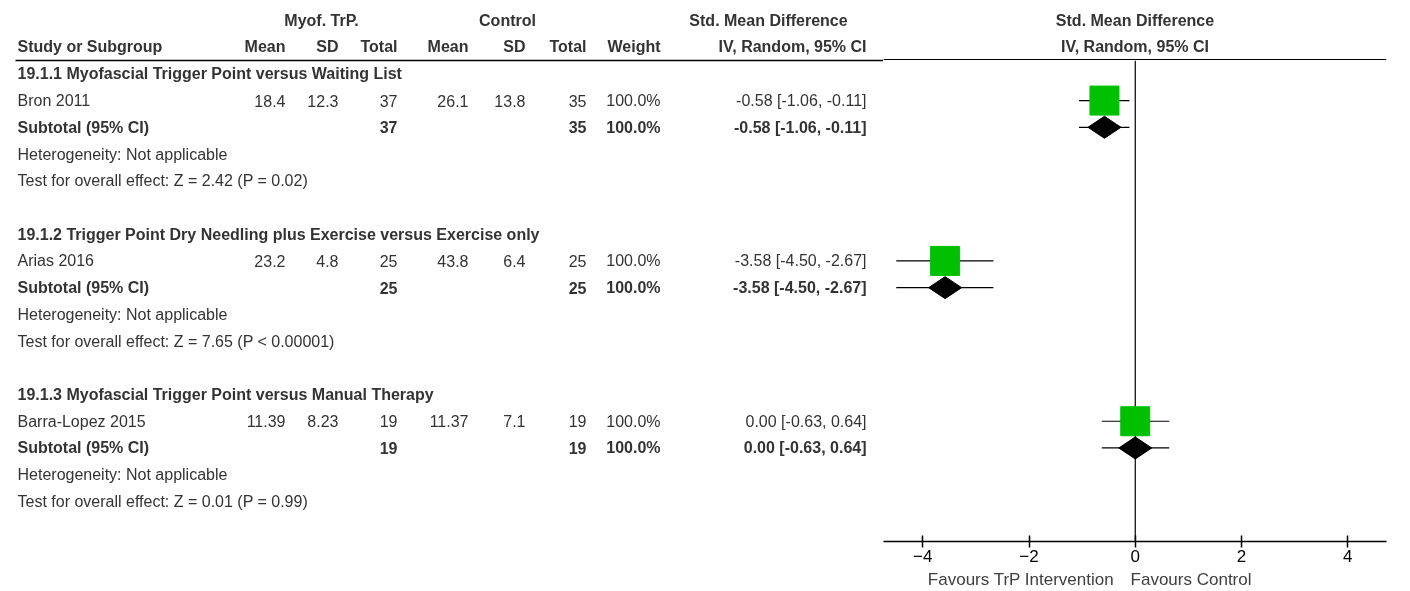 Image resolution: width=1410 pixels, height=591 pixels. Describe the element at coordinates (1348, 556) in the screenshot. I see `x-tick-label: 4` at that location.